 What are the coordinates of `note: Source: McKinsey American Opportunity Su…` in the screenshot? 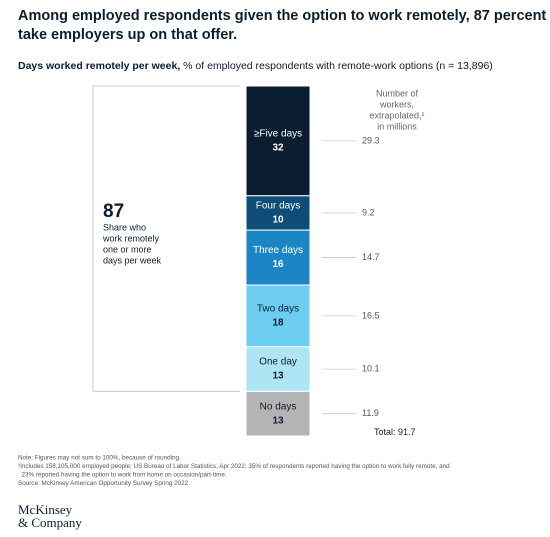 It's located at (103, 483).